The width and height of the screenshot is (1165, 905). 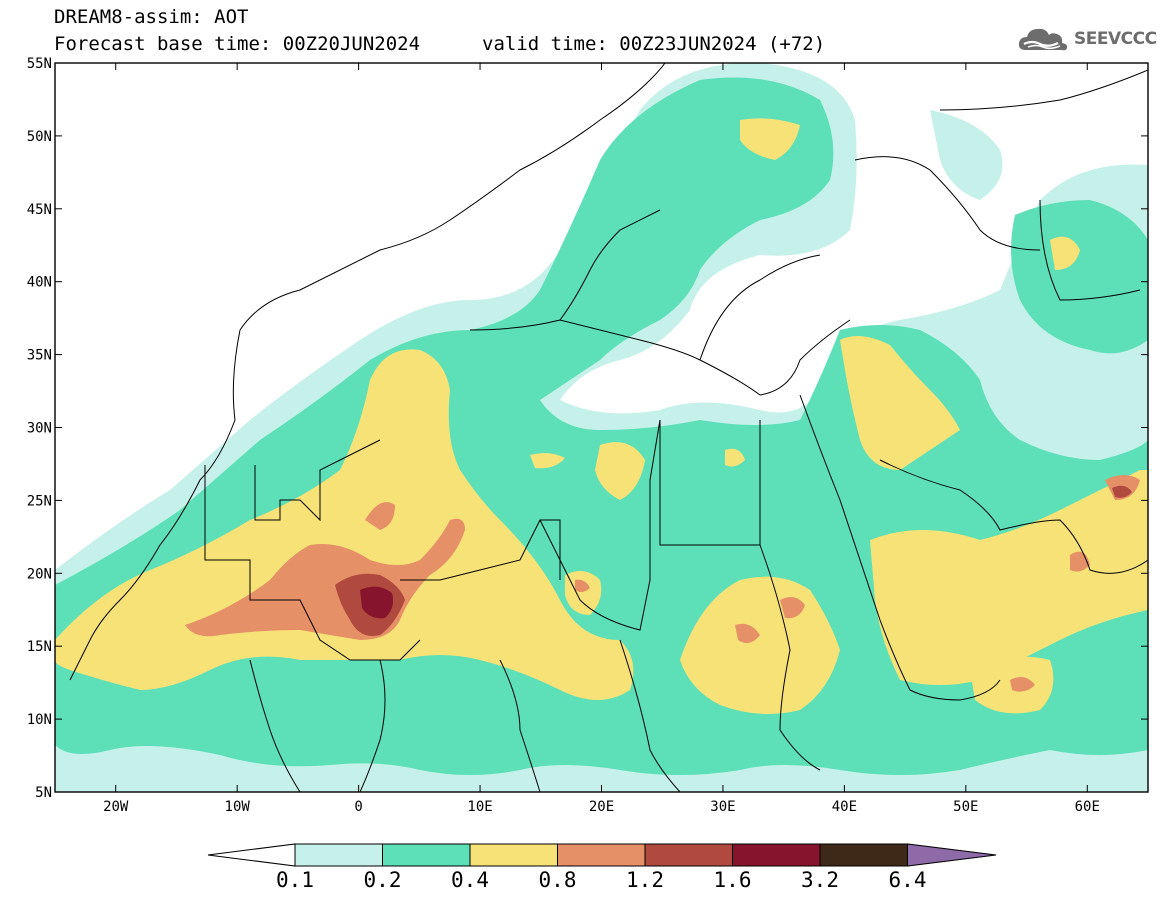 What do you see at coordinates (251, 855) in the screenshot?
I see `colorbar-under-triangle` at bounding box center [251, 855].